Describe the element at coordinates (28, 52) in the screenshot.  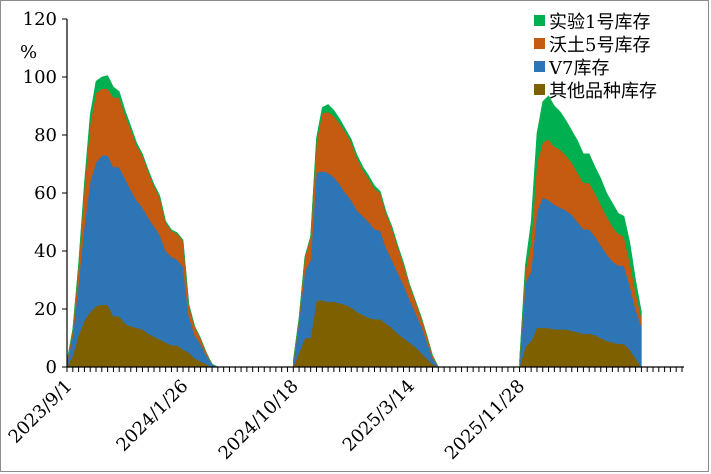
I see `y-unit-label: %` at that location.